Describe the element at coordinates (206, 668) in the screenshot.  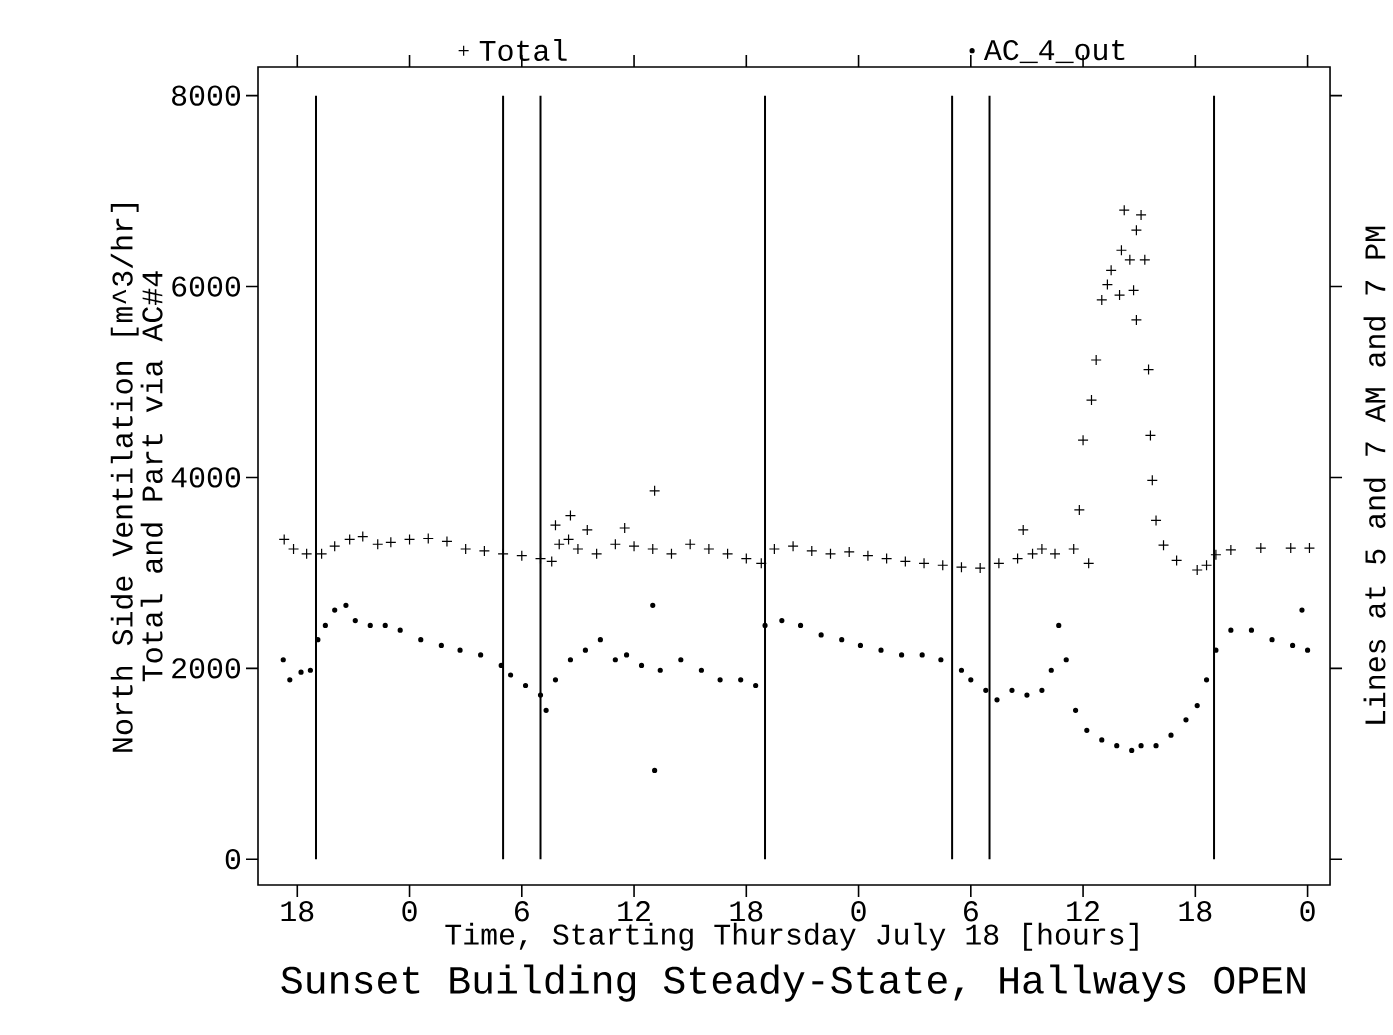
I see `y-tick-label: 2000` at that location.